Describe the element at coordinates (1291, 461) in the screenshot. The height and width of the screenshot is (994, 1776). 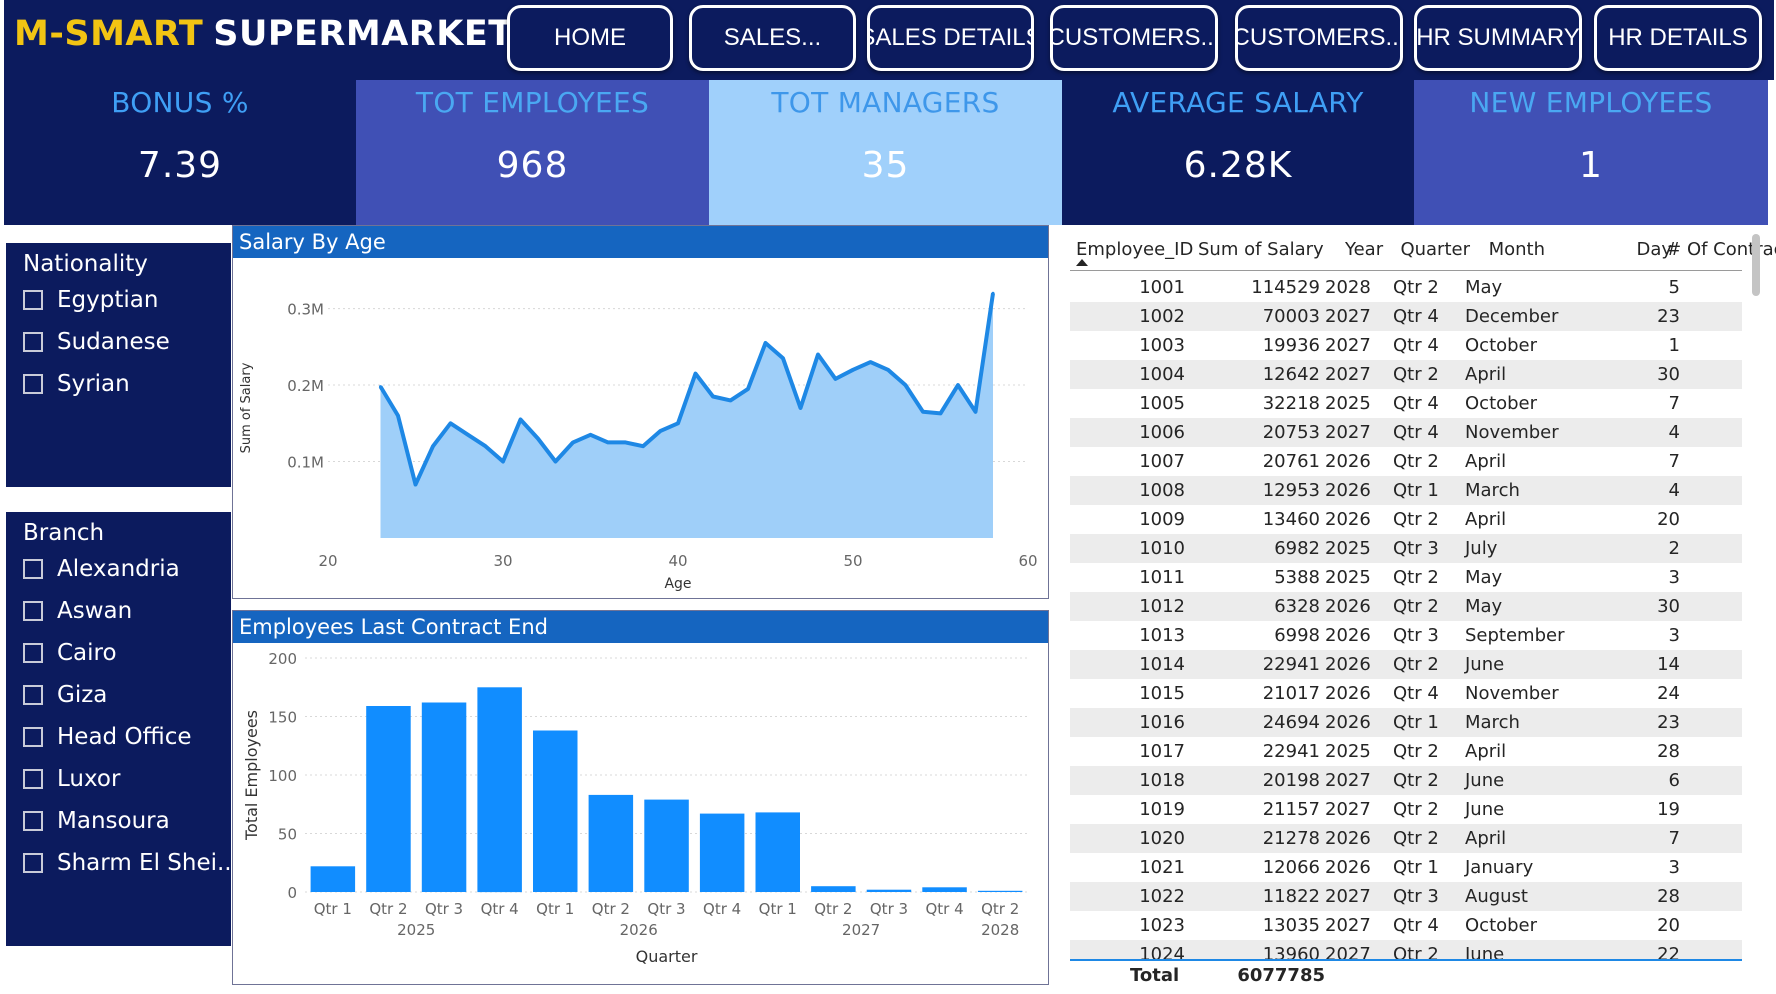
I see `table-cell: 20761` at that location.